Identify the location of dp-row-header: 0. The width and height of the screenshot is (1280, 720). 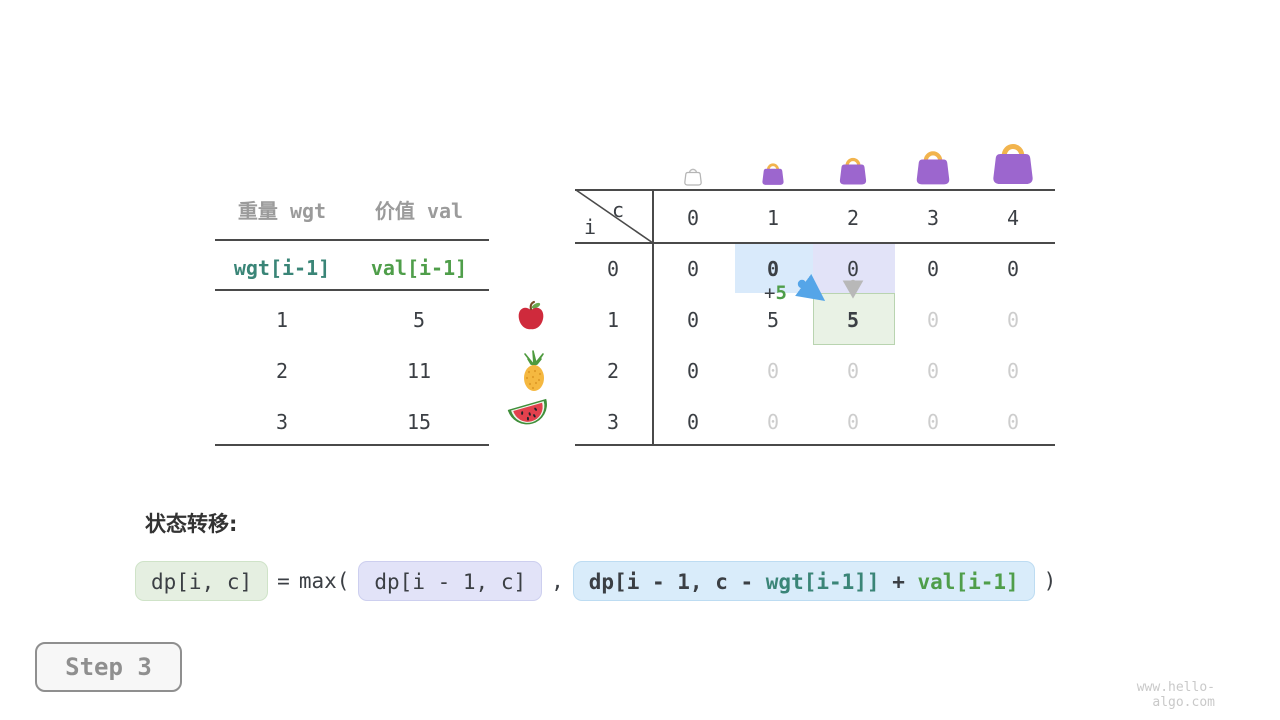
(613, 269).